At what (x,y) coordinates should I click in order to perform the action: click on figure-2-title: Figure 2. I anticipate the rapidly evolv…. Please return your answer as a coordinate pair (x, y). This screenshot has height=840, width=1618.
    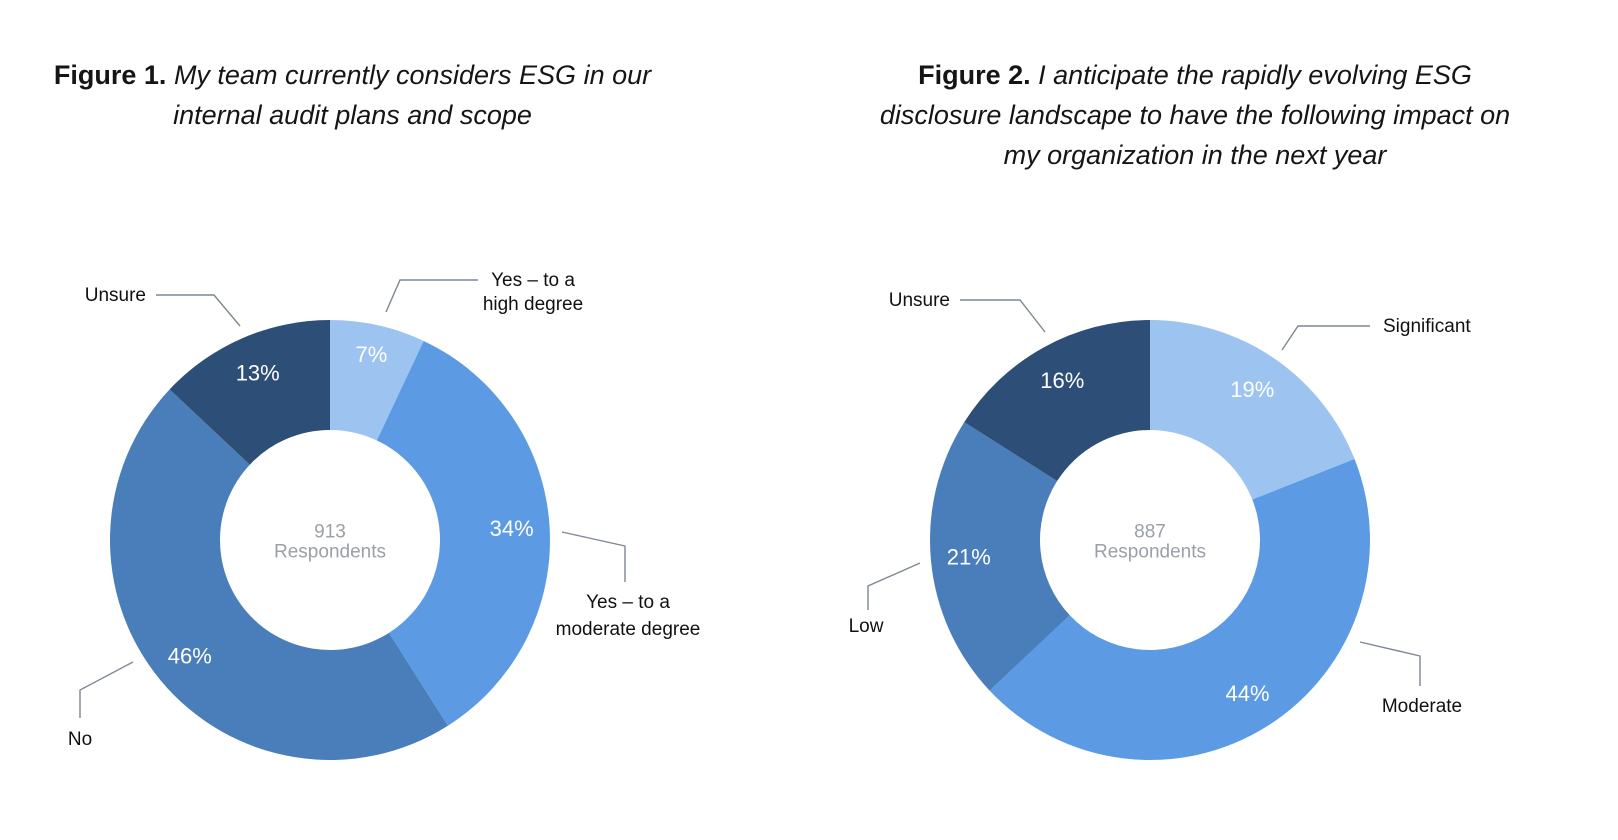
    Looking at the image, I should click on (1195, 115).